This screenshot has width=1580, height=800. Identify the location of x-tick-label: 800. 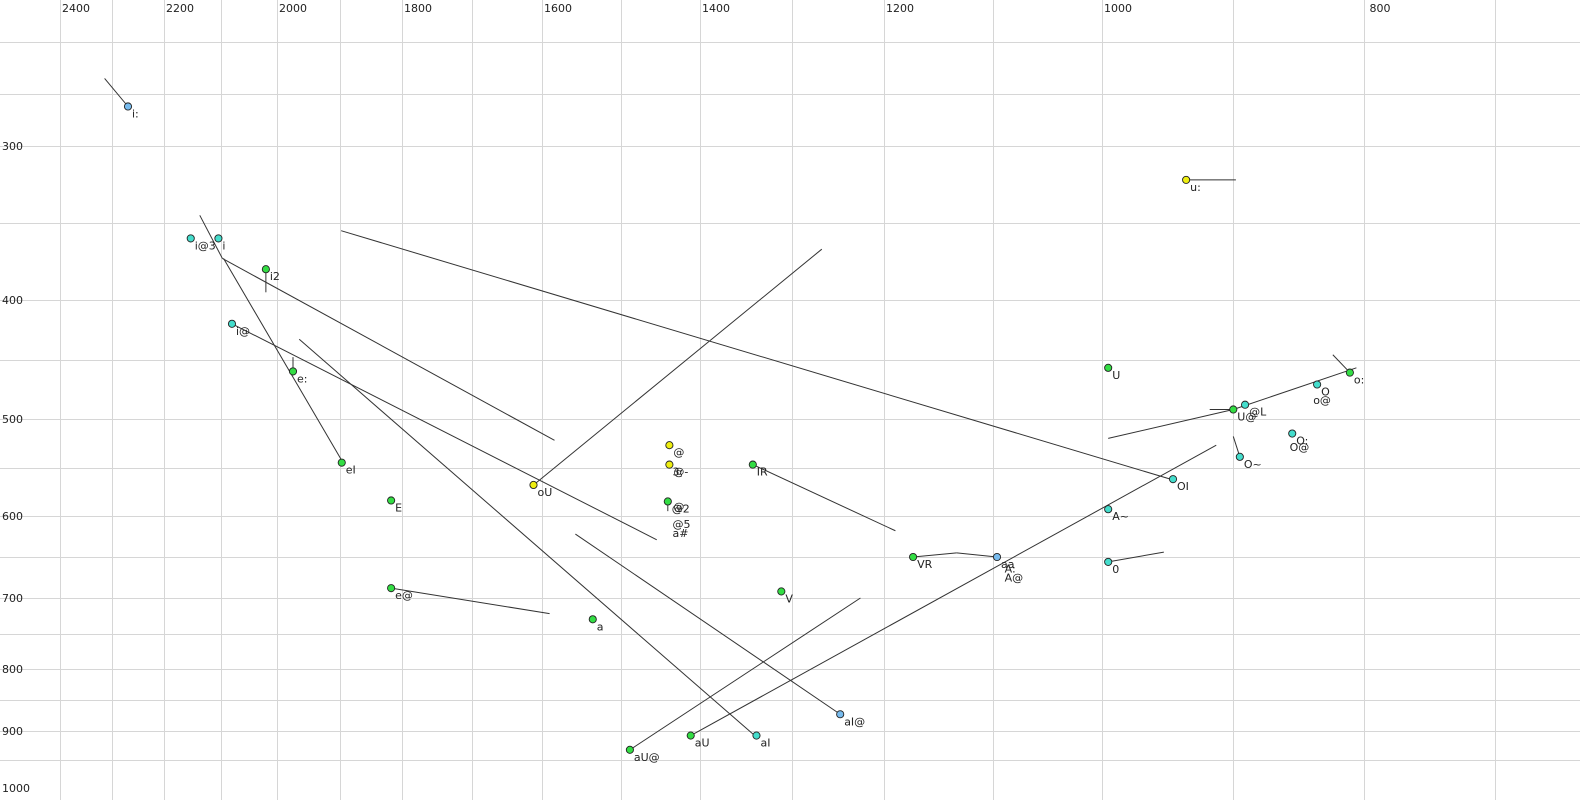
(1380, 8).